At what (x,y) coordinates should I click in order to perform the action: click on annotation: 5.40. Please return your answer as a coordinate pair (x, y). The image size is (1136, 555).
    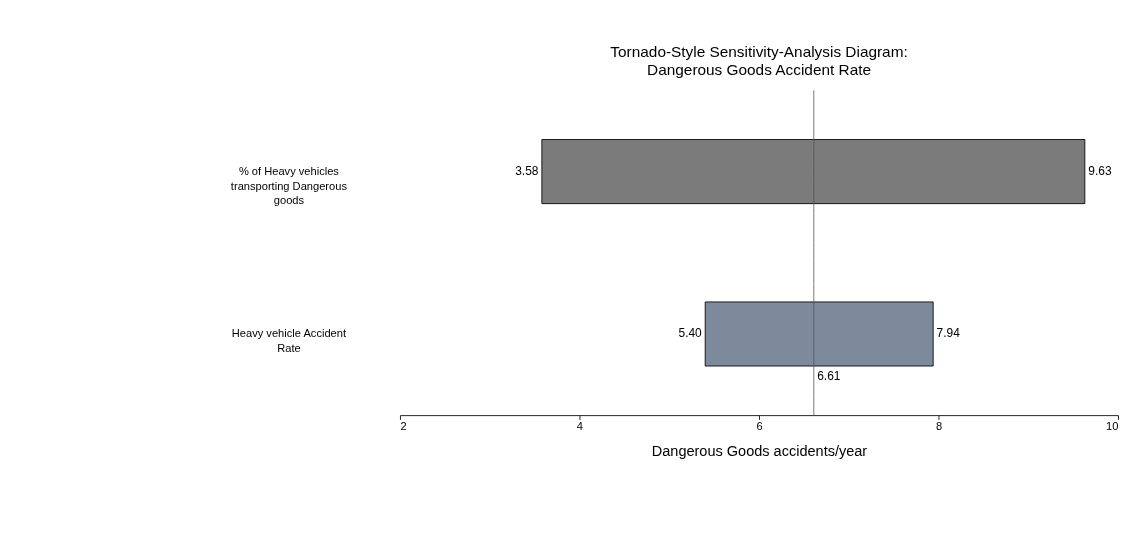
    Looking at the image, I should click on (690, 333).